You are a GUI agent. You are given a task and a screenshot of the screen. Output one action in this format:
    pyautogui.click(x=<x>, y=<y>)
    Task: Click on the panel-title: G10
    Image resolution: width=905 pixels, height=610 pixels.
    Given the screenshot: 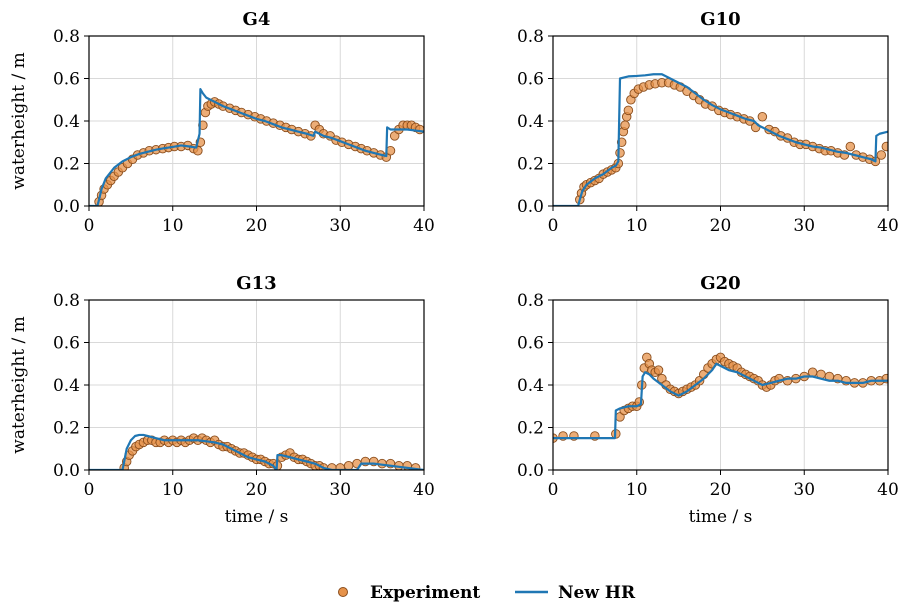 What is the action you would take?
    pyautogui.click(x=720, y=19)
    